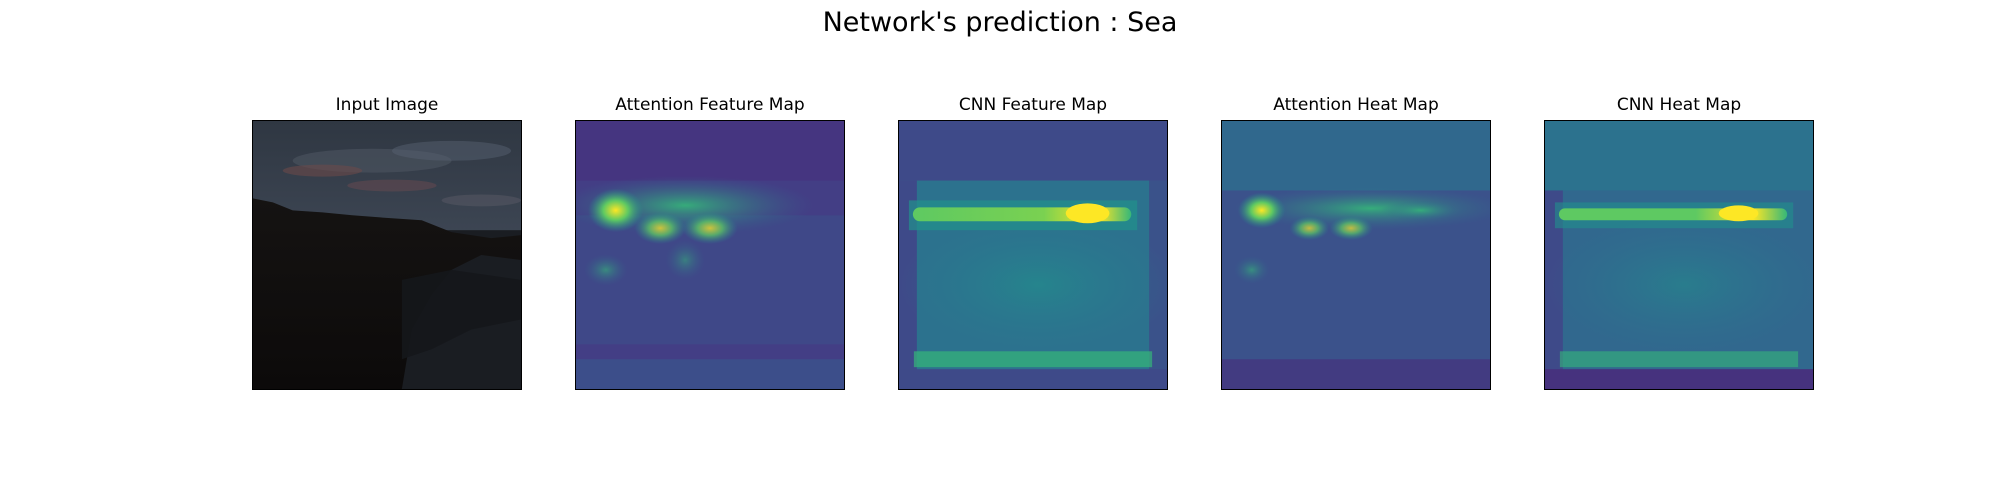  Describe the element at coordinates (1356, 105) in the screenshot. I see `panel-title-attention-heat-map: Attention Heat Map` at that location.